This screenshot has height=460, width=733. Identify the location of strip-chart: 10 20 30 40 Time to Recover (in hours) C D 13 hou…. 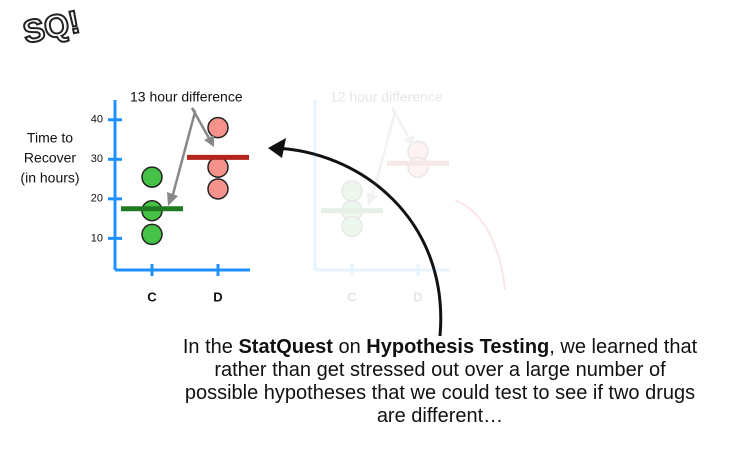
(135, 196).